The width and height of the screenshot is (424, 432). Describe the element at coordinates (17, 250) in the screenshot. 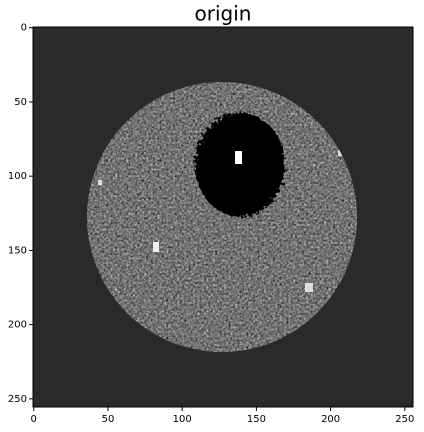

I see `y-tick-label: 150` at that location.